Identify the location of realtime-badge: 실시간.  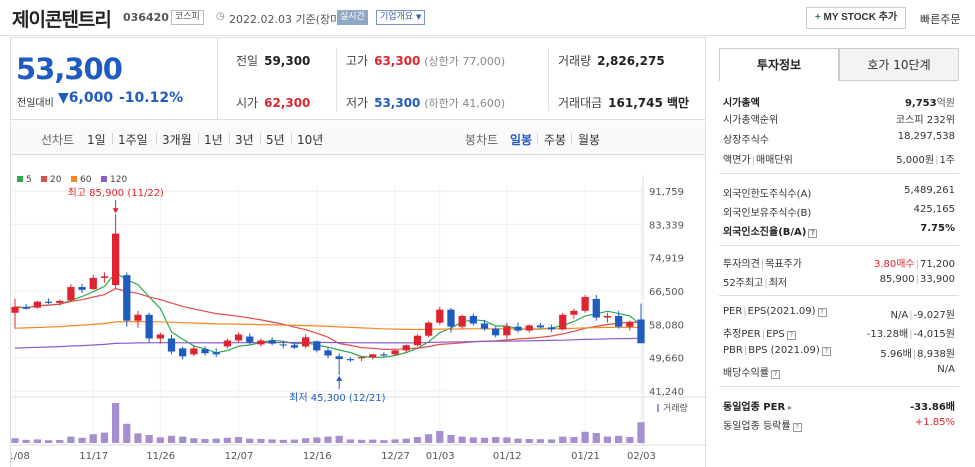
(352, 17).